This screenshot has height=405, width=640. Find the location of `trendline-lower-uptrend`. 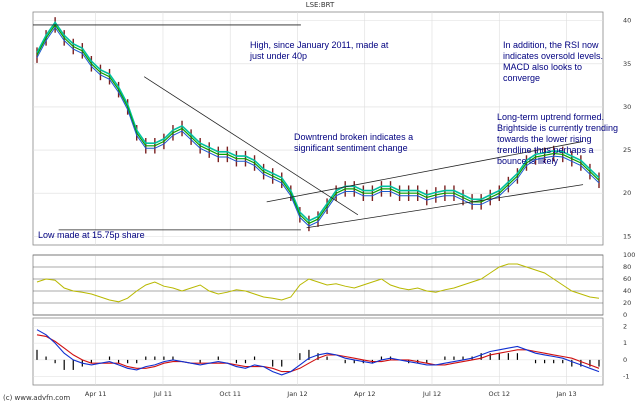

trendline-lower-uptrend is located at coordinates (445, 206).